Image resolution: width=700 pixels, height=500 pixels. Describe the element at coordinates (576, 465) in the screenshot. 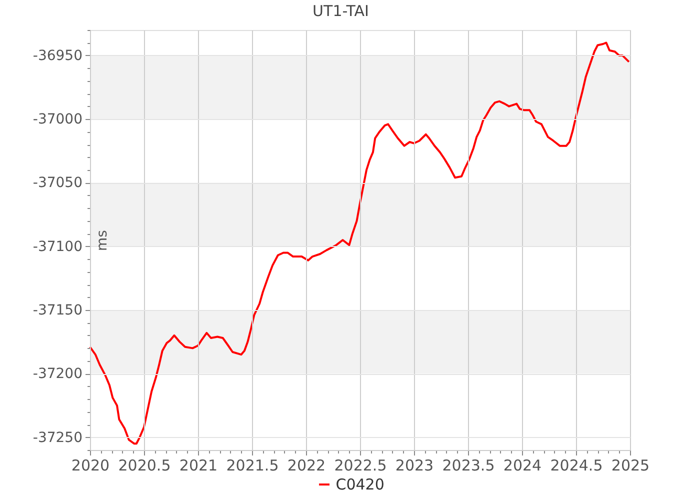

I see `x-tick-label: 2024.5` at that location.